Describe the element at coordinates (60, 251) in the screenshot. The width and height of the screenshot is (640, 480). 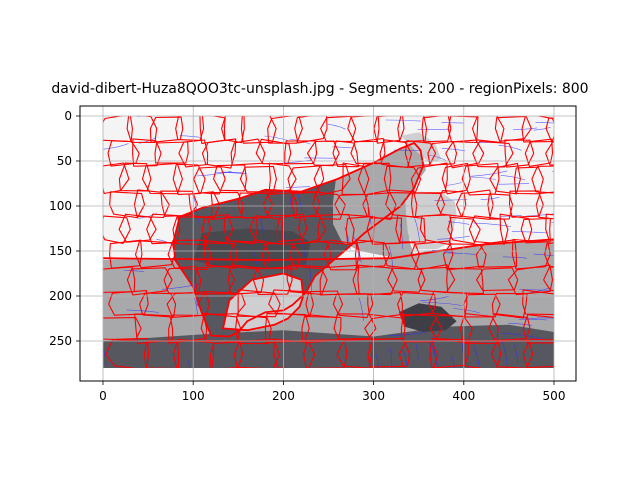
I see `y-tick-label: 150` at that location.